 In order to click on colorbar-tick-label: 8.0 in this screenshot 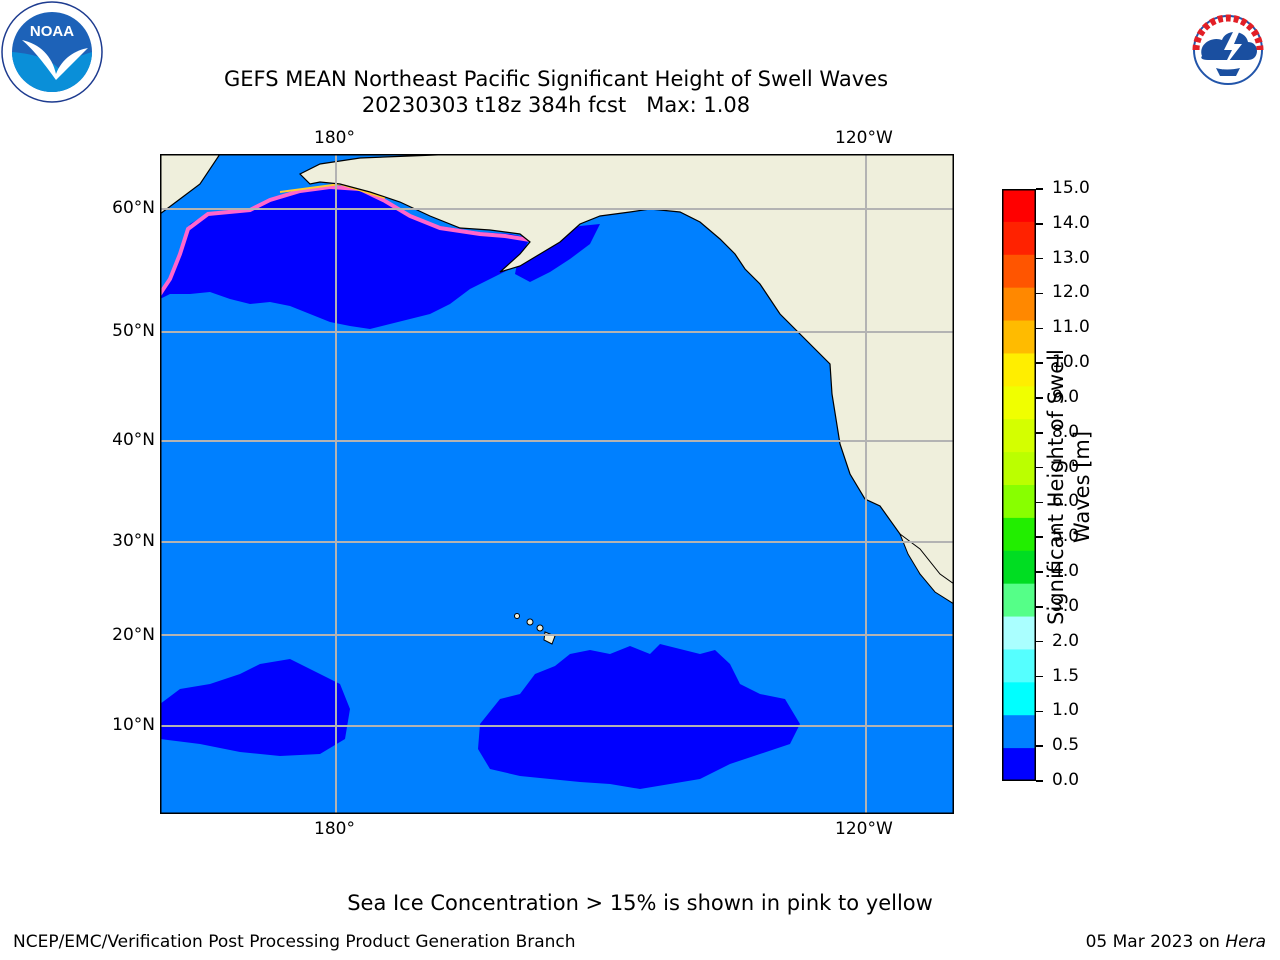, I will do `click(1066, 431)`.